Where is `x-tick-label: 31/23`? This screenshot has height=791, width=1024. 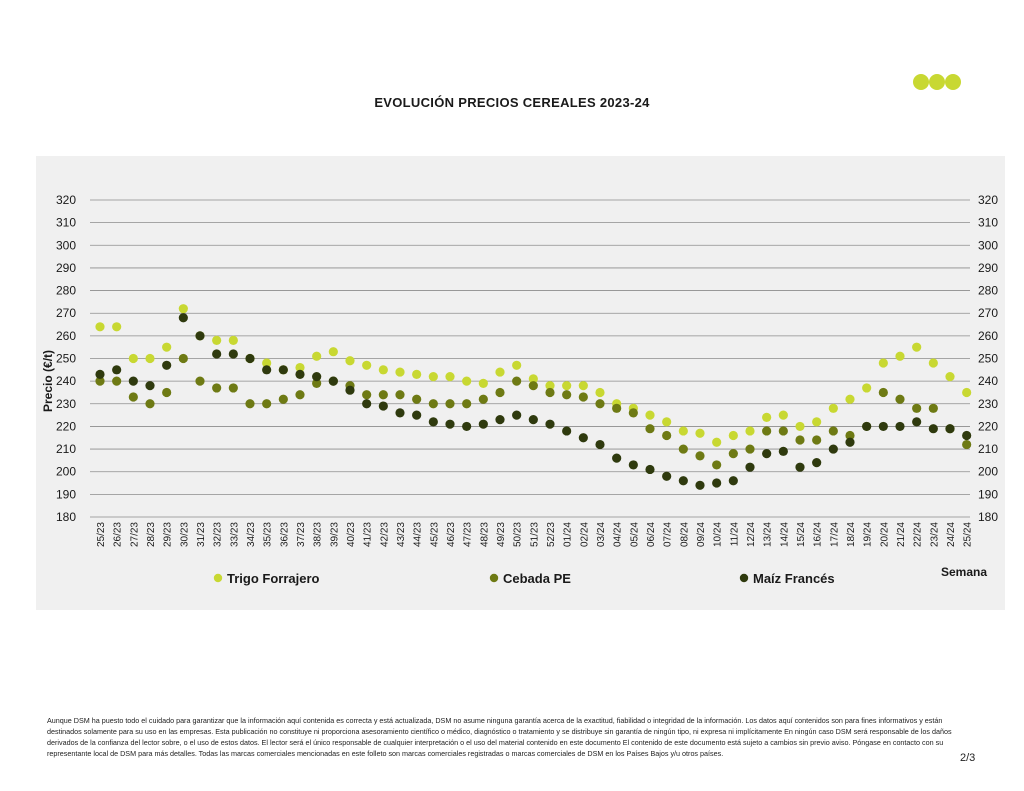 x-tick-label: 31/23 is located at coordinates (201, 534).